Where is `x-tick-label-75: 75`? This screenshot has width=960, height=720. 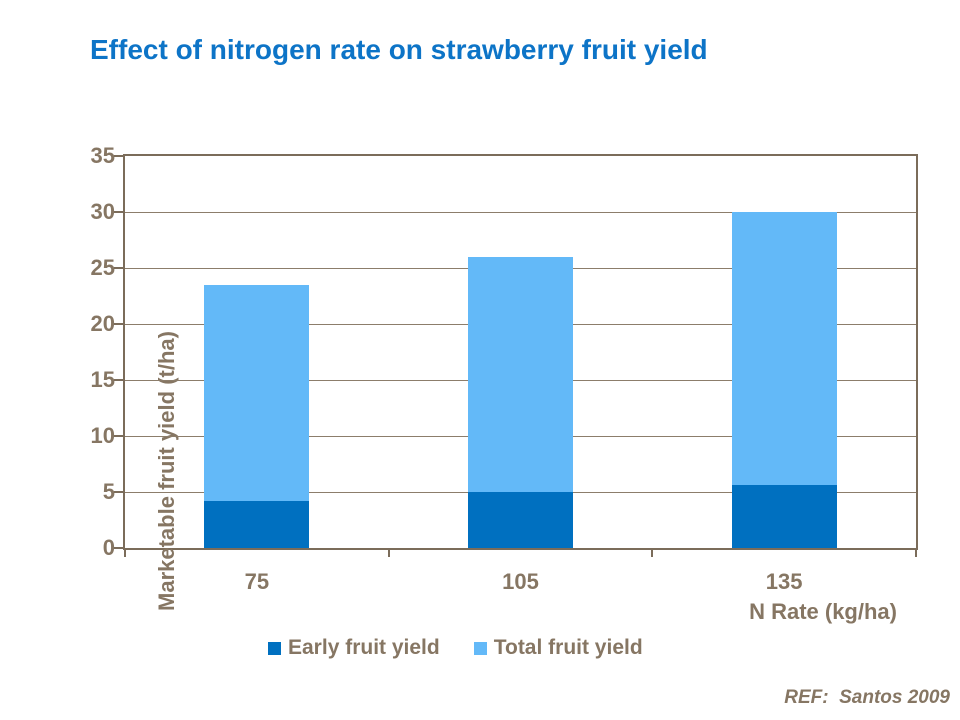
x-tick-label-75: 75 is located at coordinates (257, 581).